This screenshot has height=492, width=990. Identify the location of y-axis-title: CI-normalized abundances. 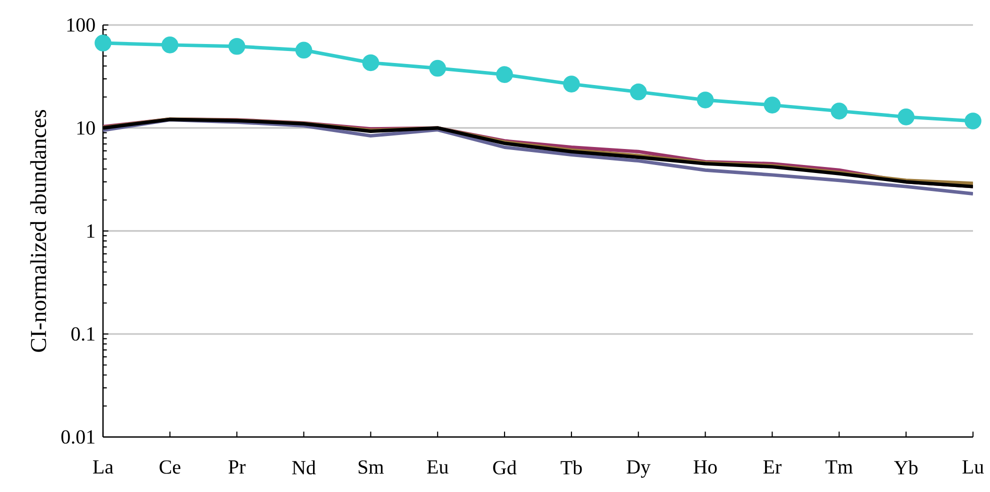
(38, 231).